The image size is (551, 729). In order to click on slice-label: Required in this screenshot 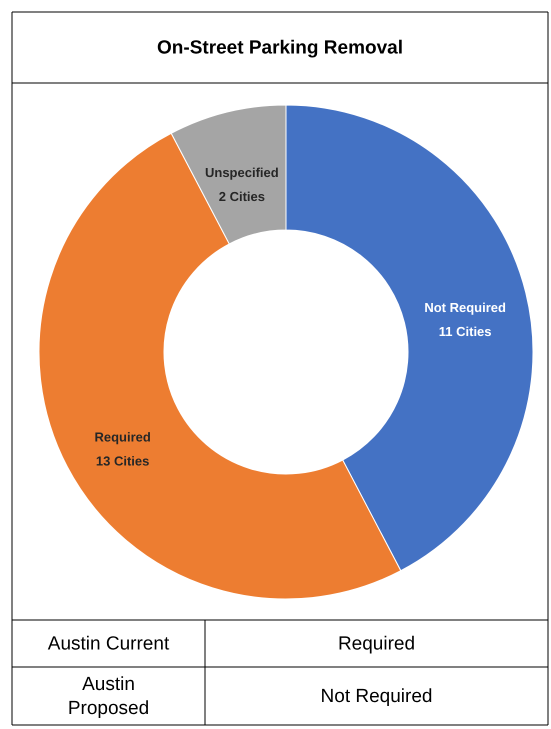, I will do `click(122, 437)`.